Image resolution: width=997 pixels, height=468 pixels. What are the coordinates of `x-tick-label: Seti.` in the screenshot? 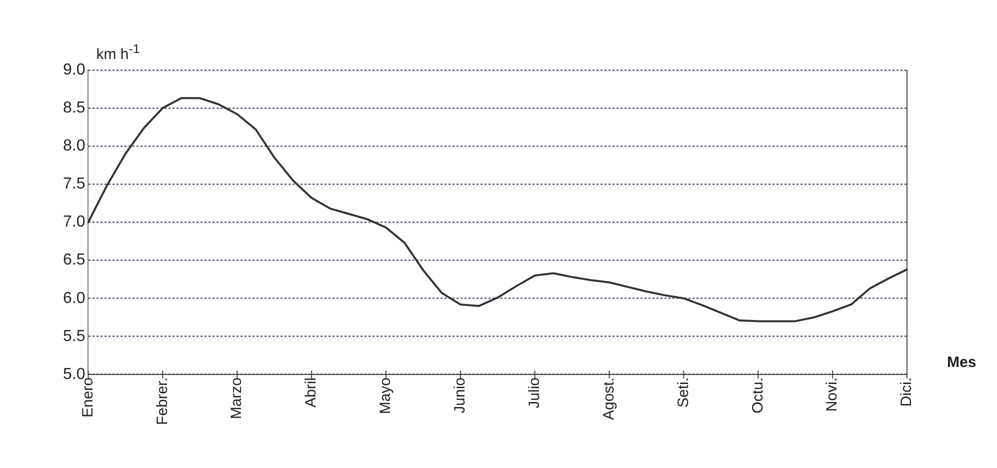 It's located at (683, 392).